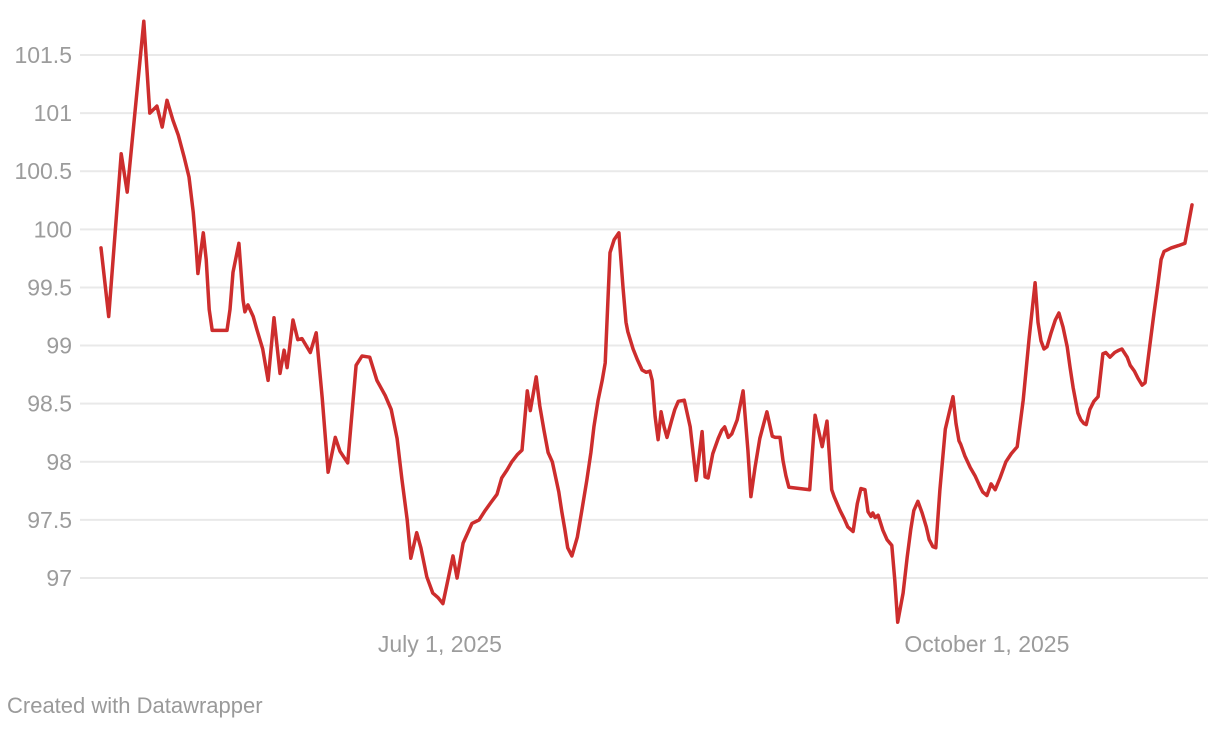 The height and width of the screenshot is (730, 1220). Describe the element at coordinates (53, 113) in the screenshot. I see `y-tick-label: 101` at that location.